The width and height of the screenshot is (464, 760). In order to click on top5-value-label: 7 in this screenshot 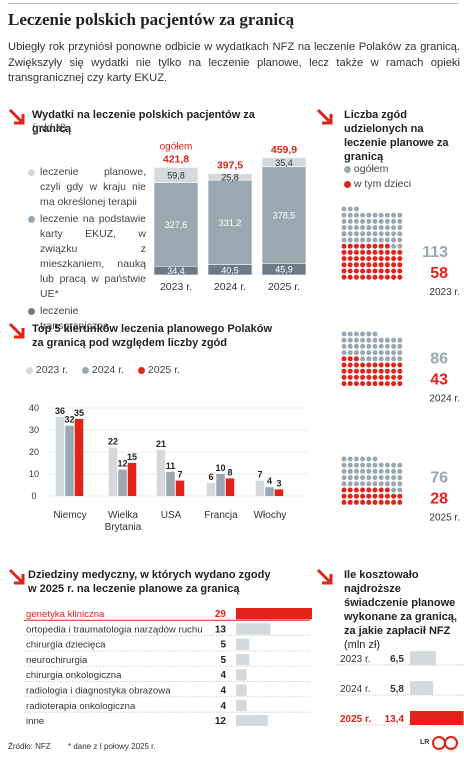, I will do `click(259, 475)`.